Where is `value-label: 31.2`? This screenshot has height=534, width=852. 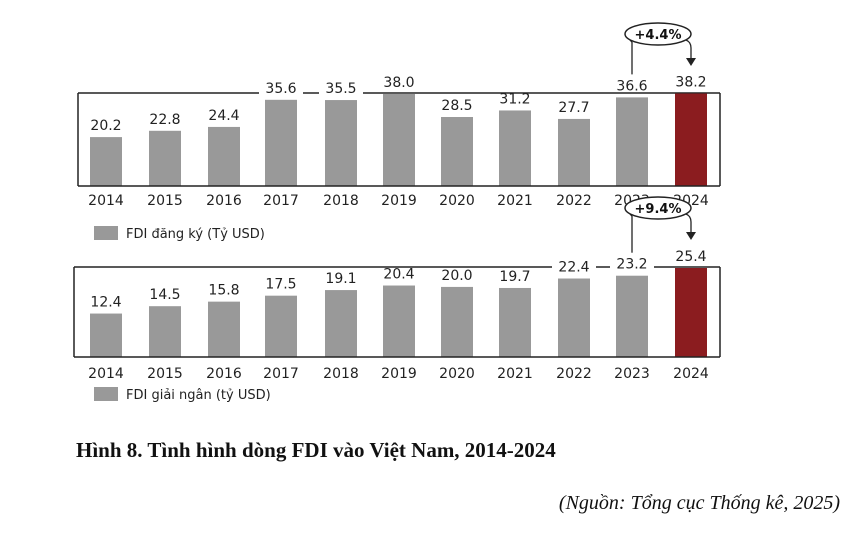
value-label: 31.2 is located at coordinates (514, 99).